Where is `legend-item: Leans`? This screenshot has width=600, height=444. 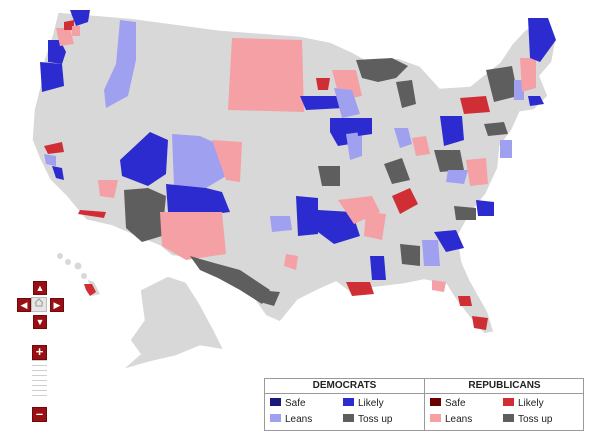 legend-item: Leans is located at coordinates (291, 420).